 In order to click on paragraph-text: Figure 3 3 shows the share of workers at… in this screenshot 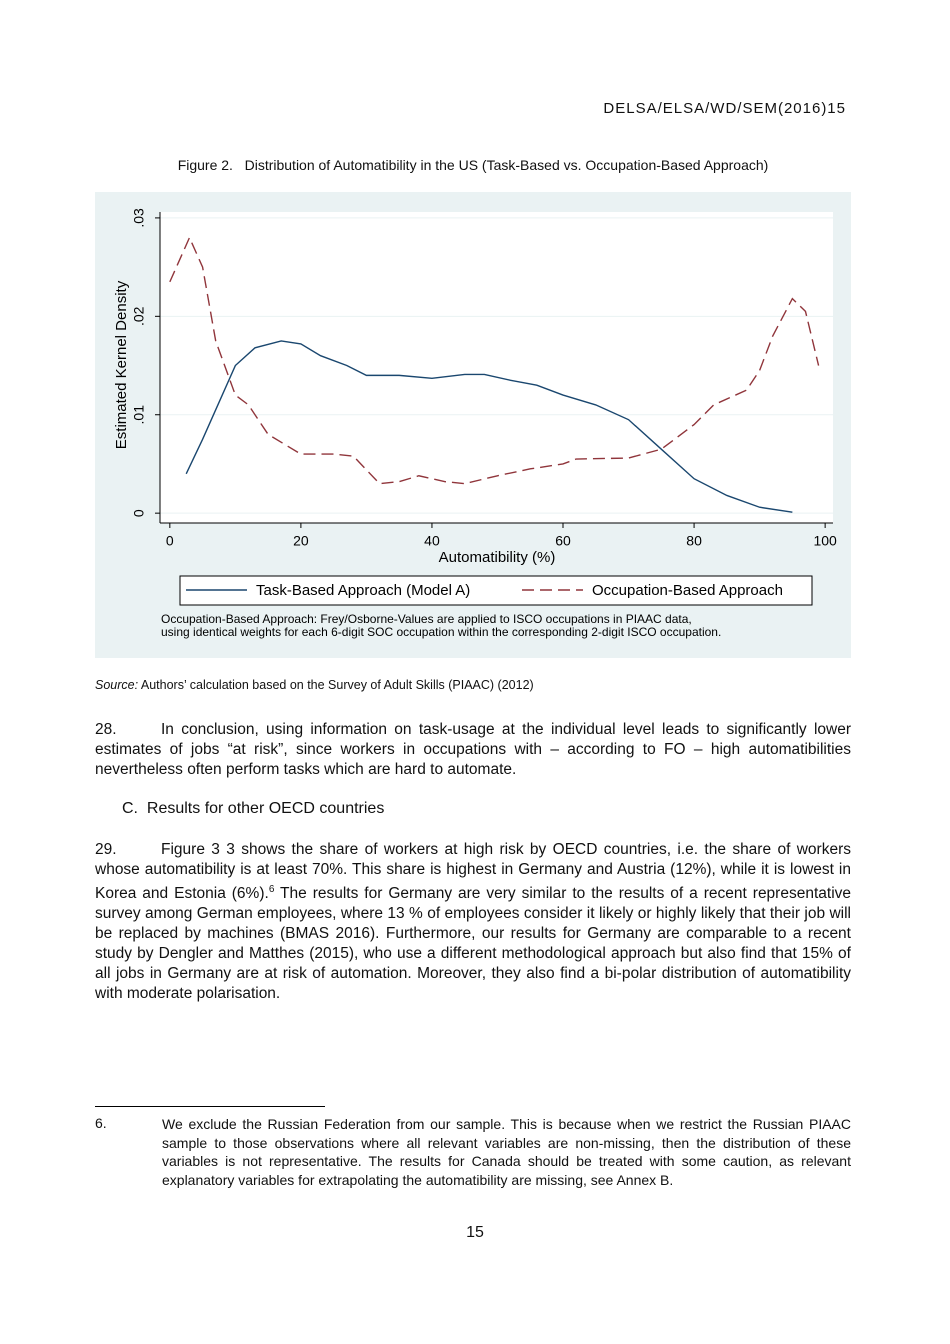, I will do `click(473, 872)`.